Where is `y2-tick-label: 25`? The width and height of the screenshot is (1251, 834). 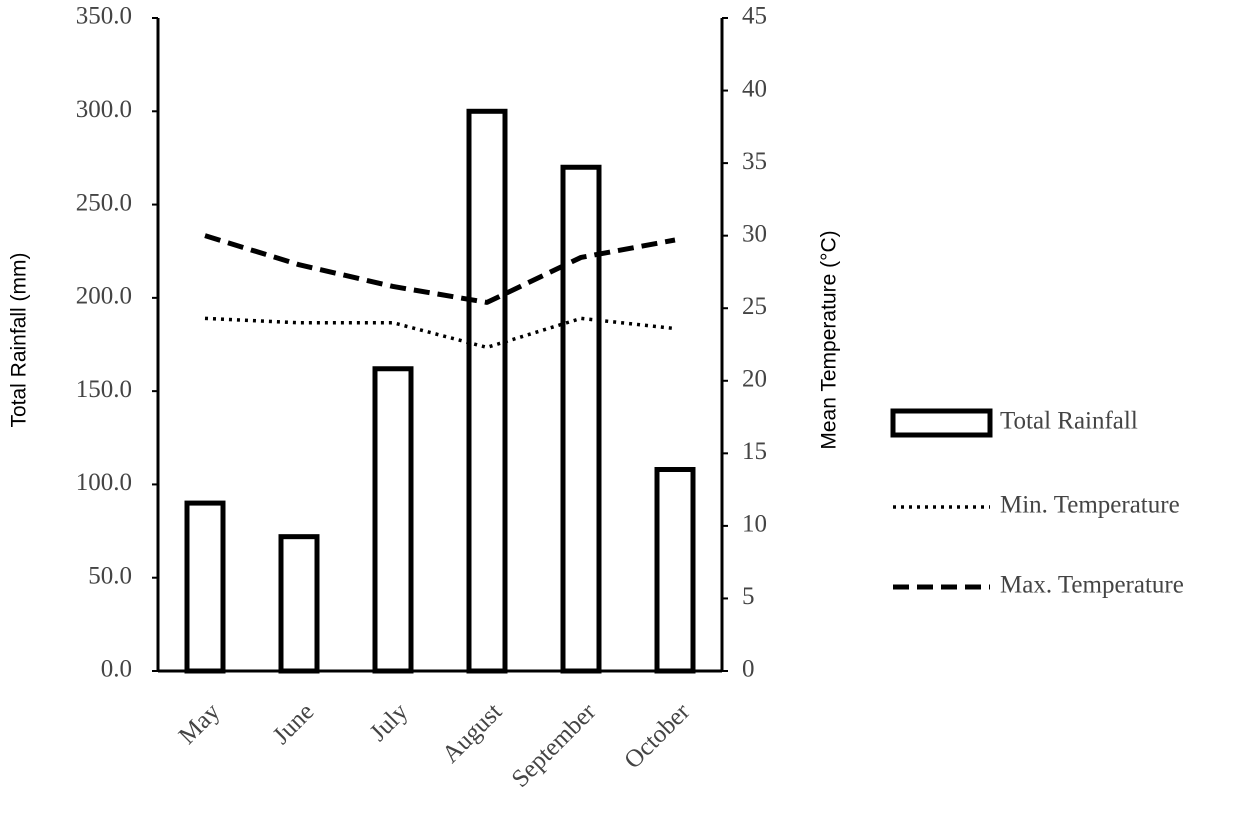
y2-tick-label: 25 is located at coordinates (754, 306).